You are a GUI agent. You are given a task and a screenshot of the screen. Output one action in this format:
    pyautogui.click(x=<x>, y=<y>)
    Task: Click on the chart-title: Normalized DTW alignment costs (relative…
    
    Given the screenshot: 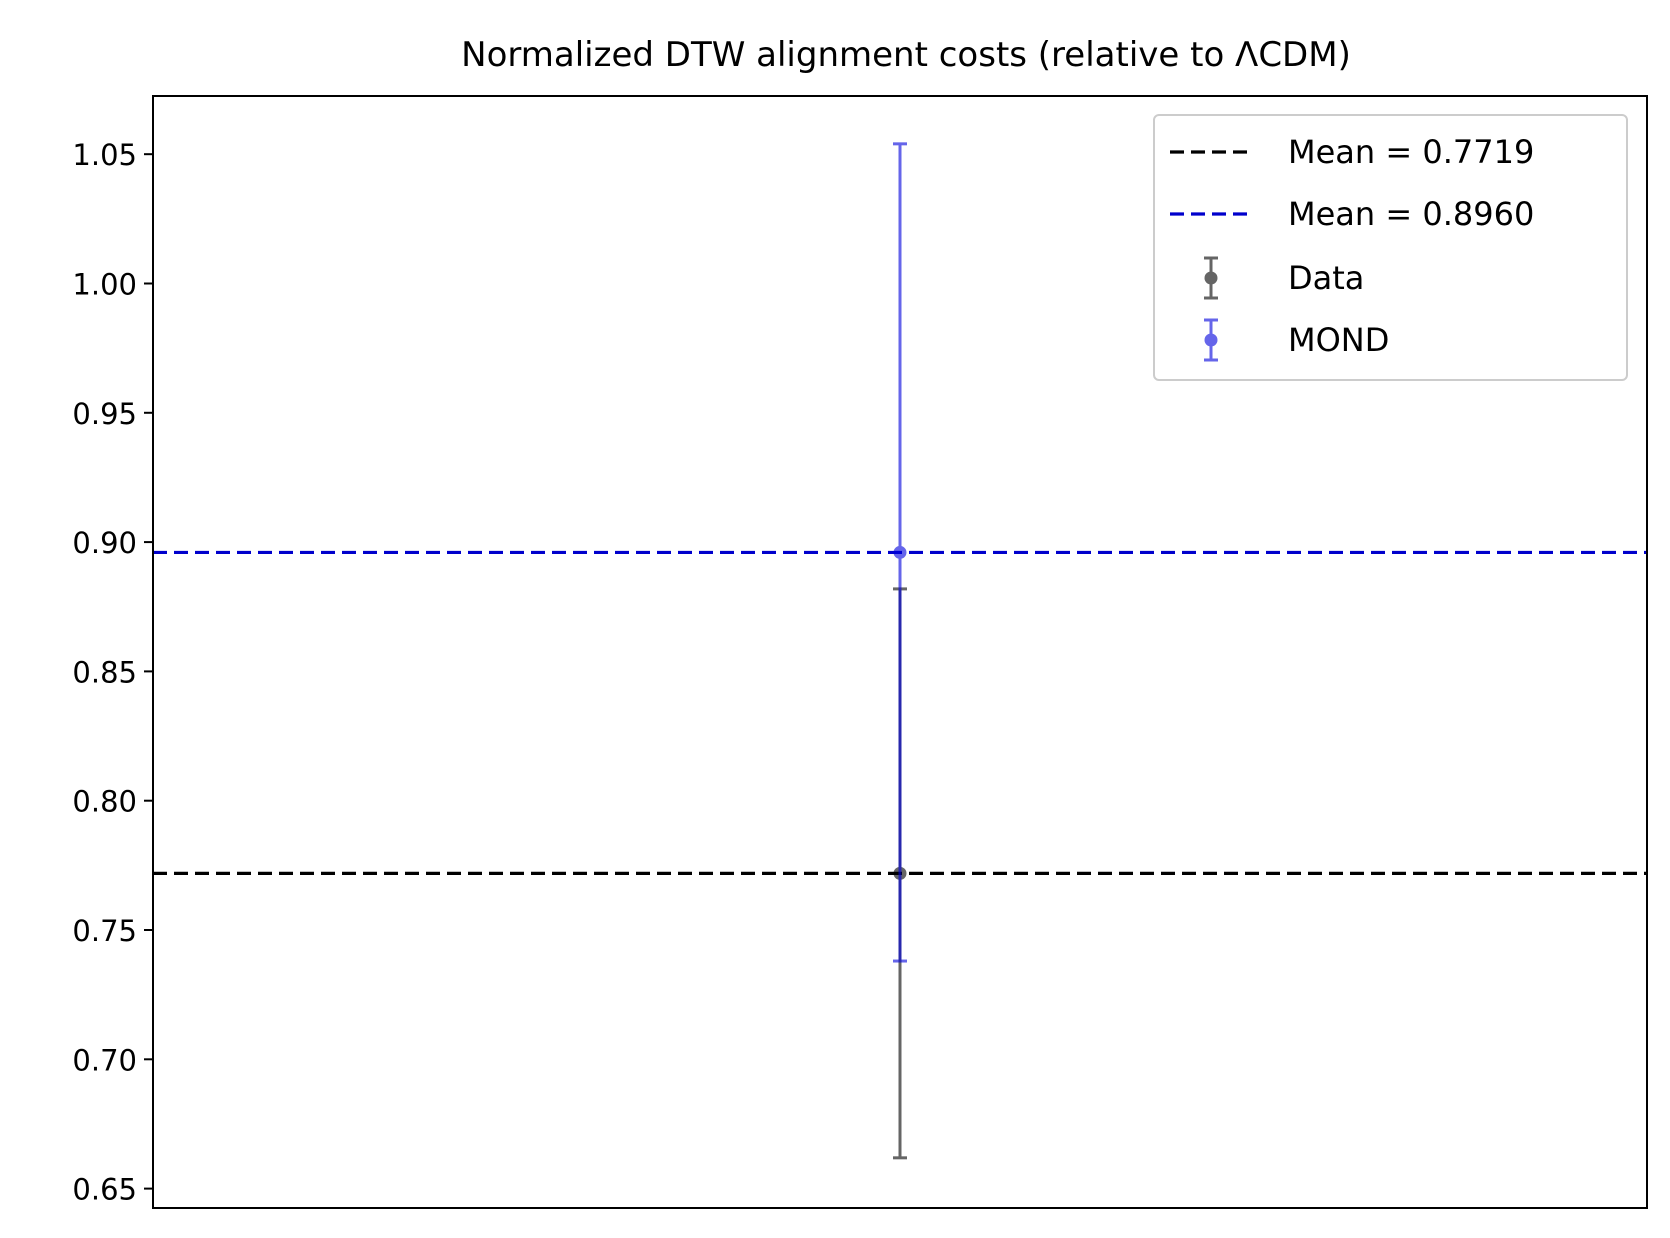 What is the action you would take?
    pyautogui.click(x=906, y=55)
    